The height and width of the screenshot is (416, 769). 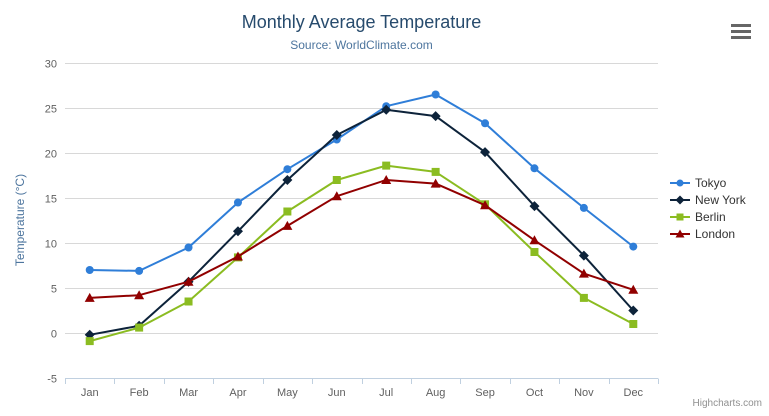 I want to click on credits-link: Highcharts.com, so click(x=727, y=403).